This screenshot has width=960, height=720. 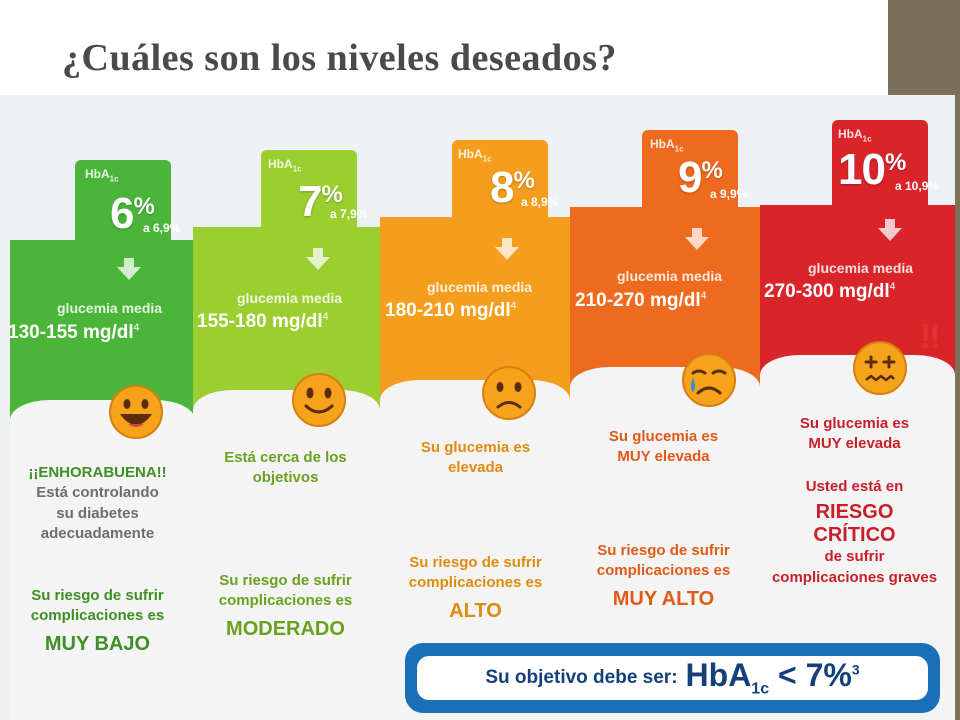 I want to click on risk-level: MODERADO, so click(x=285, y=628).